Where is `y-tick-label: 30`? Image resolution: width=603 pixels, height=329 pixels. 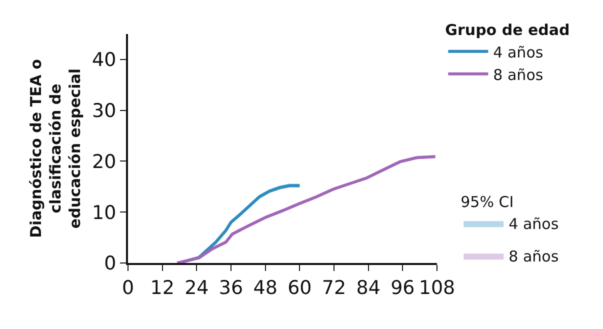
y-tick-label: 30 is located at coordinates (104, 111).